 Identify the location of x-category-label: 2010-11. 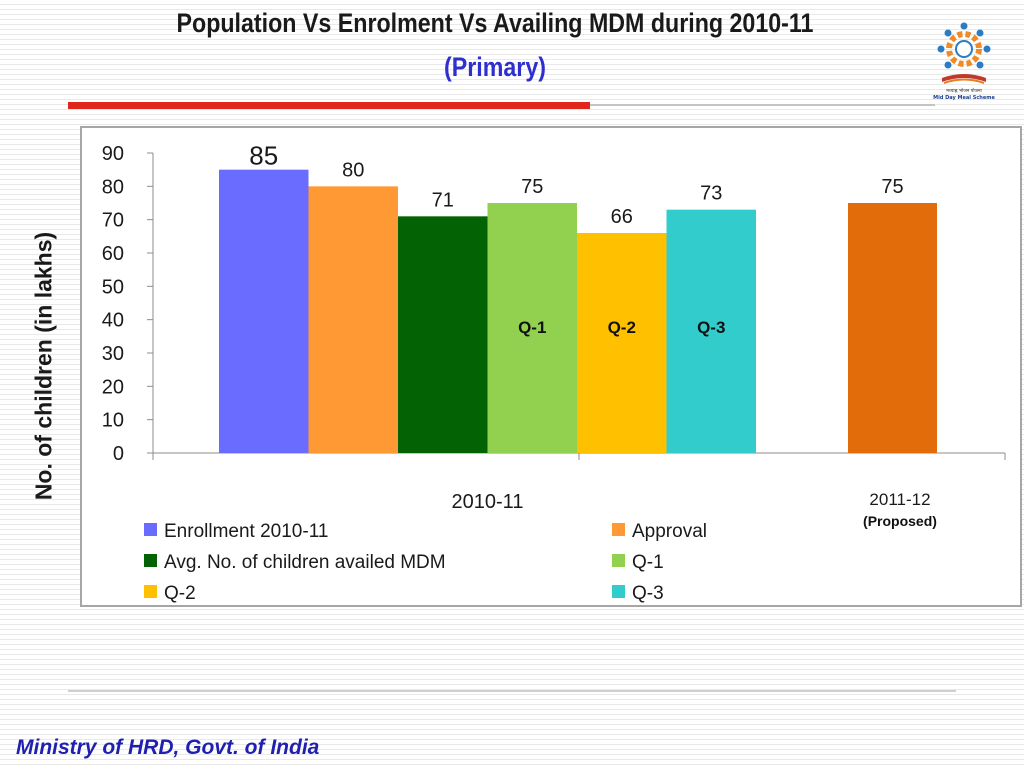
(488, 502).